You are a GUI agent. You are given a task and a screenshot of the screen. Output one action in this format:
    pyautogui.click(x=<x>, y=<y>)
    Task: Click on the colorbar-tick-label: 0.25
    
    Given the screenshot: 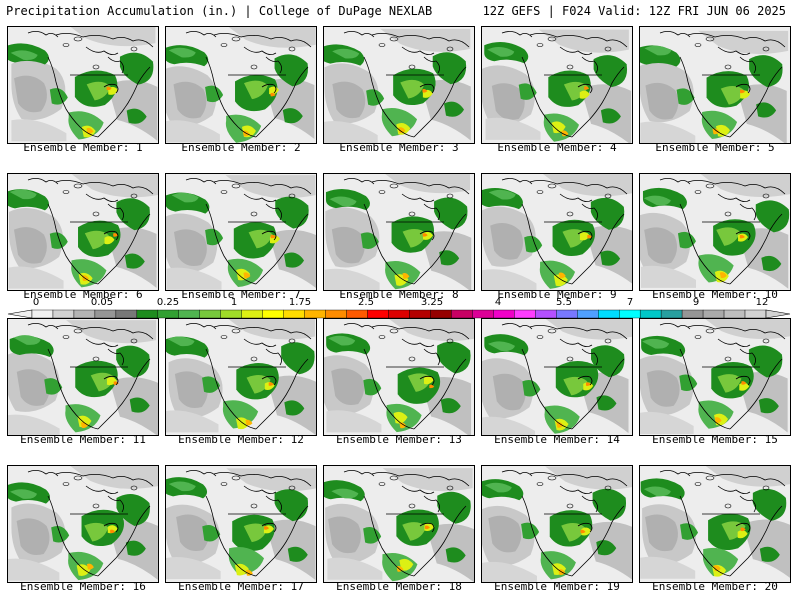 What is the action you would take?
    pyautogui.click(x=168, y=302)
    